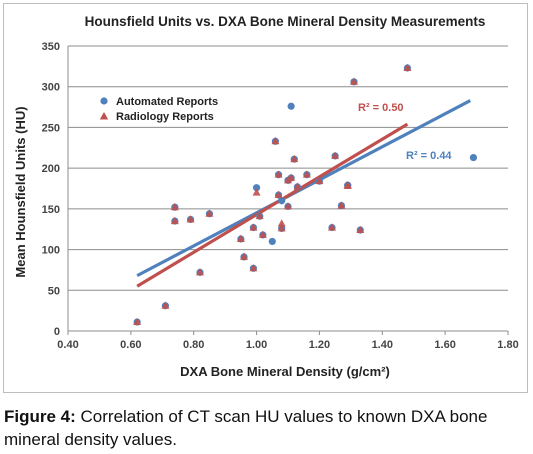 Image resolution: width=533 pixels, height=454 pixels. I want to click on y-axis-title: Mean Hounsfield Units (HU), so click(20, 191).